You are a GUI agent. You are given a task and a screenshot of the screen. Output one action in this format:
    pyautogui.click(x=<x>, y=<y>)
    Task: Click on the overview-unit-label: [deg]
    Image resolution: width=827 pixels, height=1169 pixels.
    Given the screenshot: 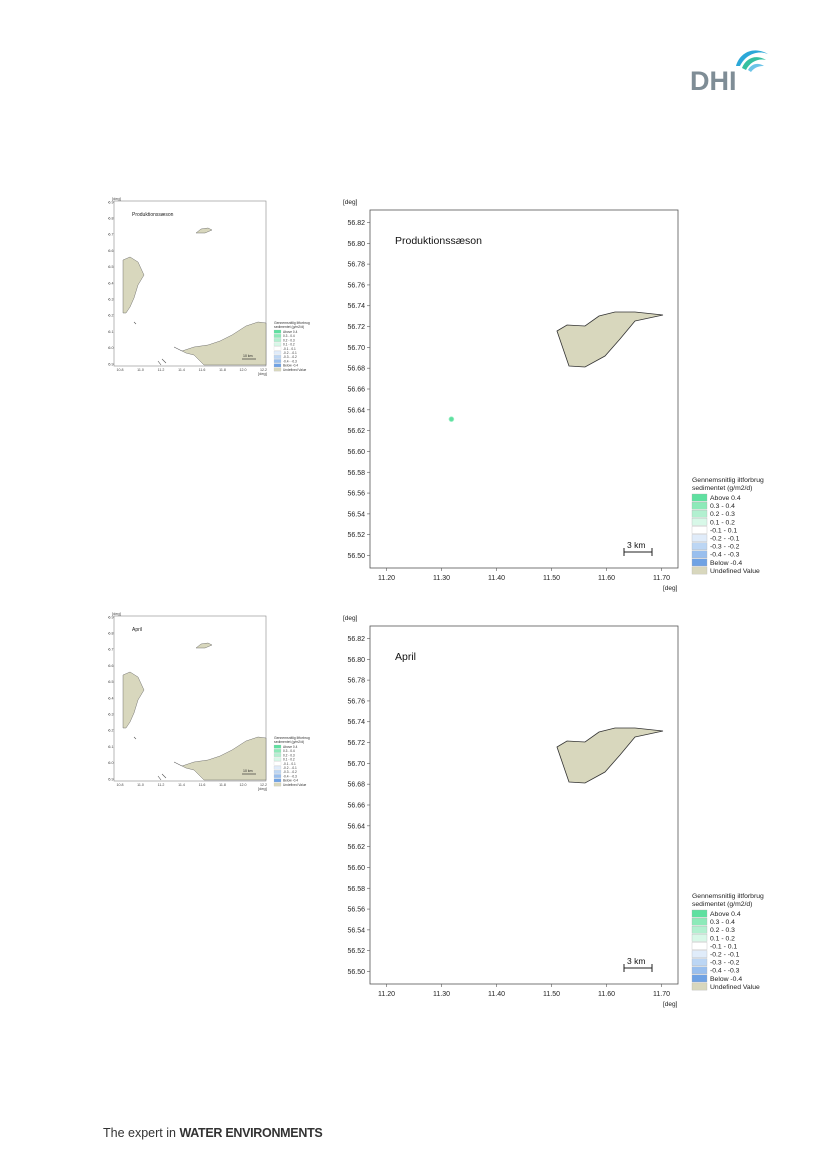 What is the action you would take?
    pyautogui.click(x=116, y=613)
    